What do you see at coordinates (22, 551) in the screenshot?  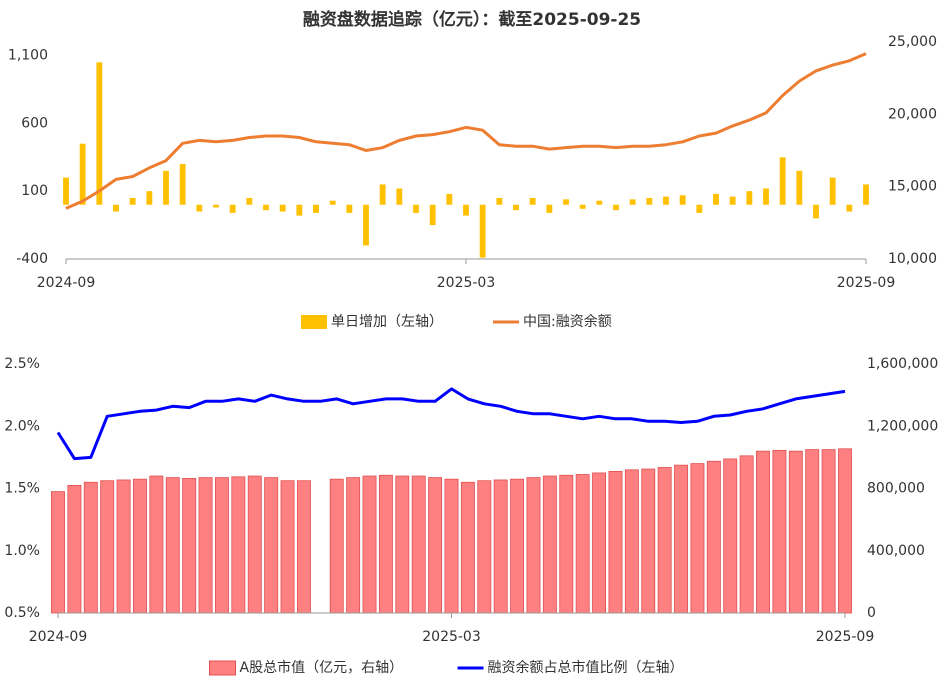 I see `y-tick-label: 1.0%` at bounding box center [22, 551].